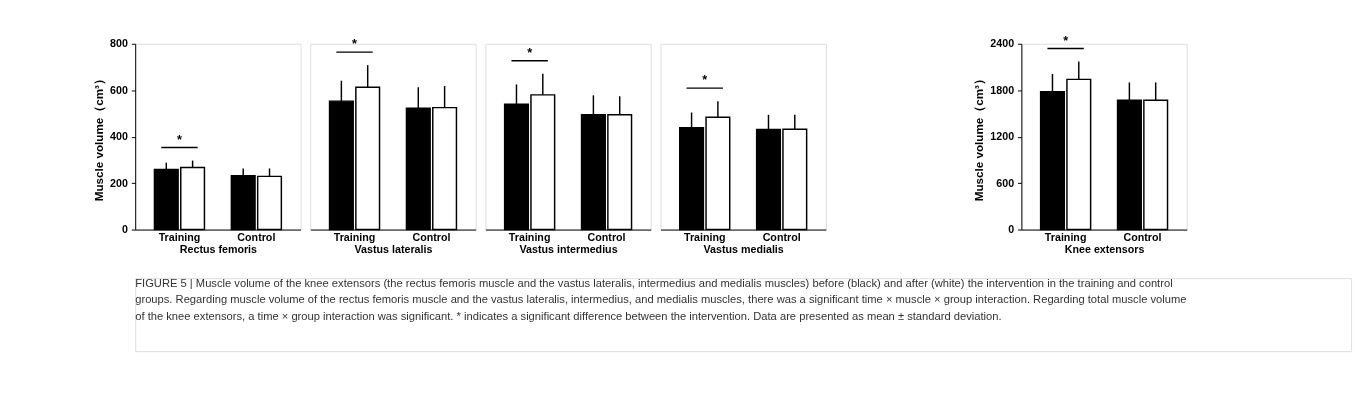  What do you see at coordinates (218, 249) in the screenshot?
I see `x-axis-title: Rectus femoris` at bounding box center [218, 249].